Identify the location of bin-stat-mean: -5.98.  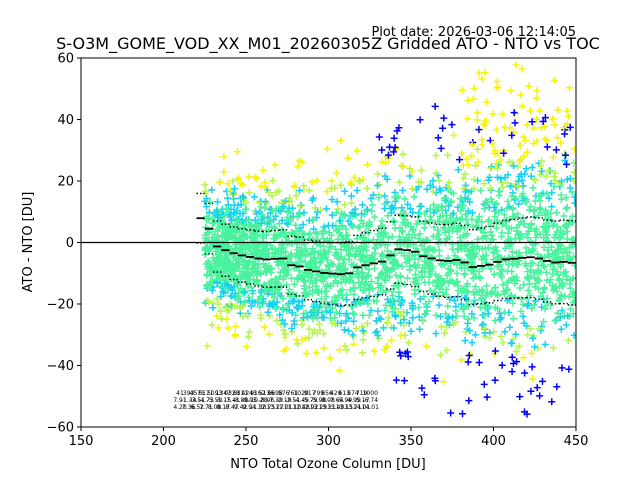
(319, 400).